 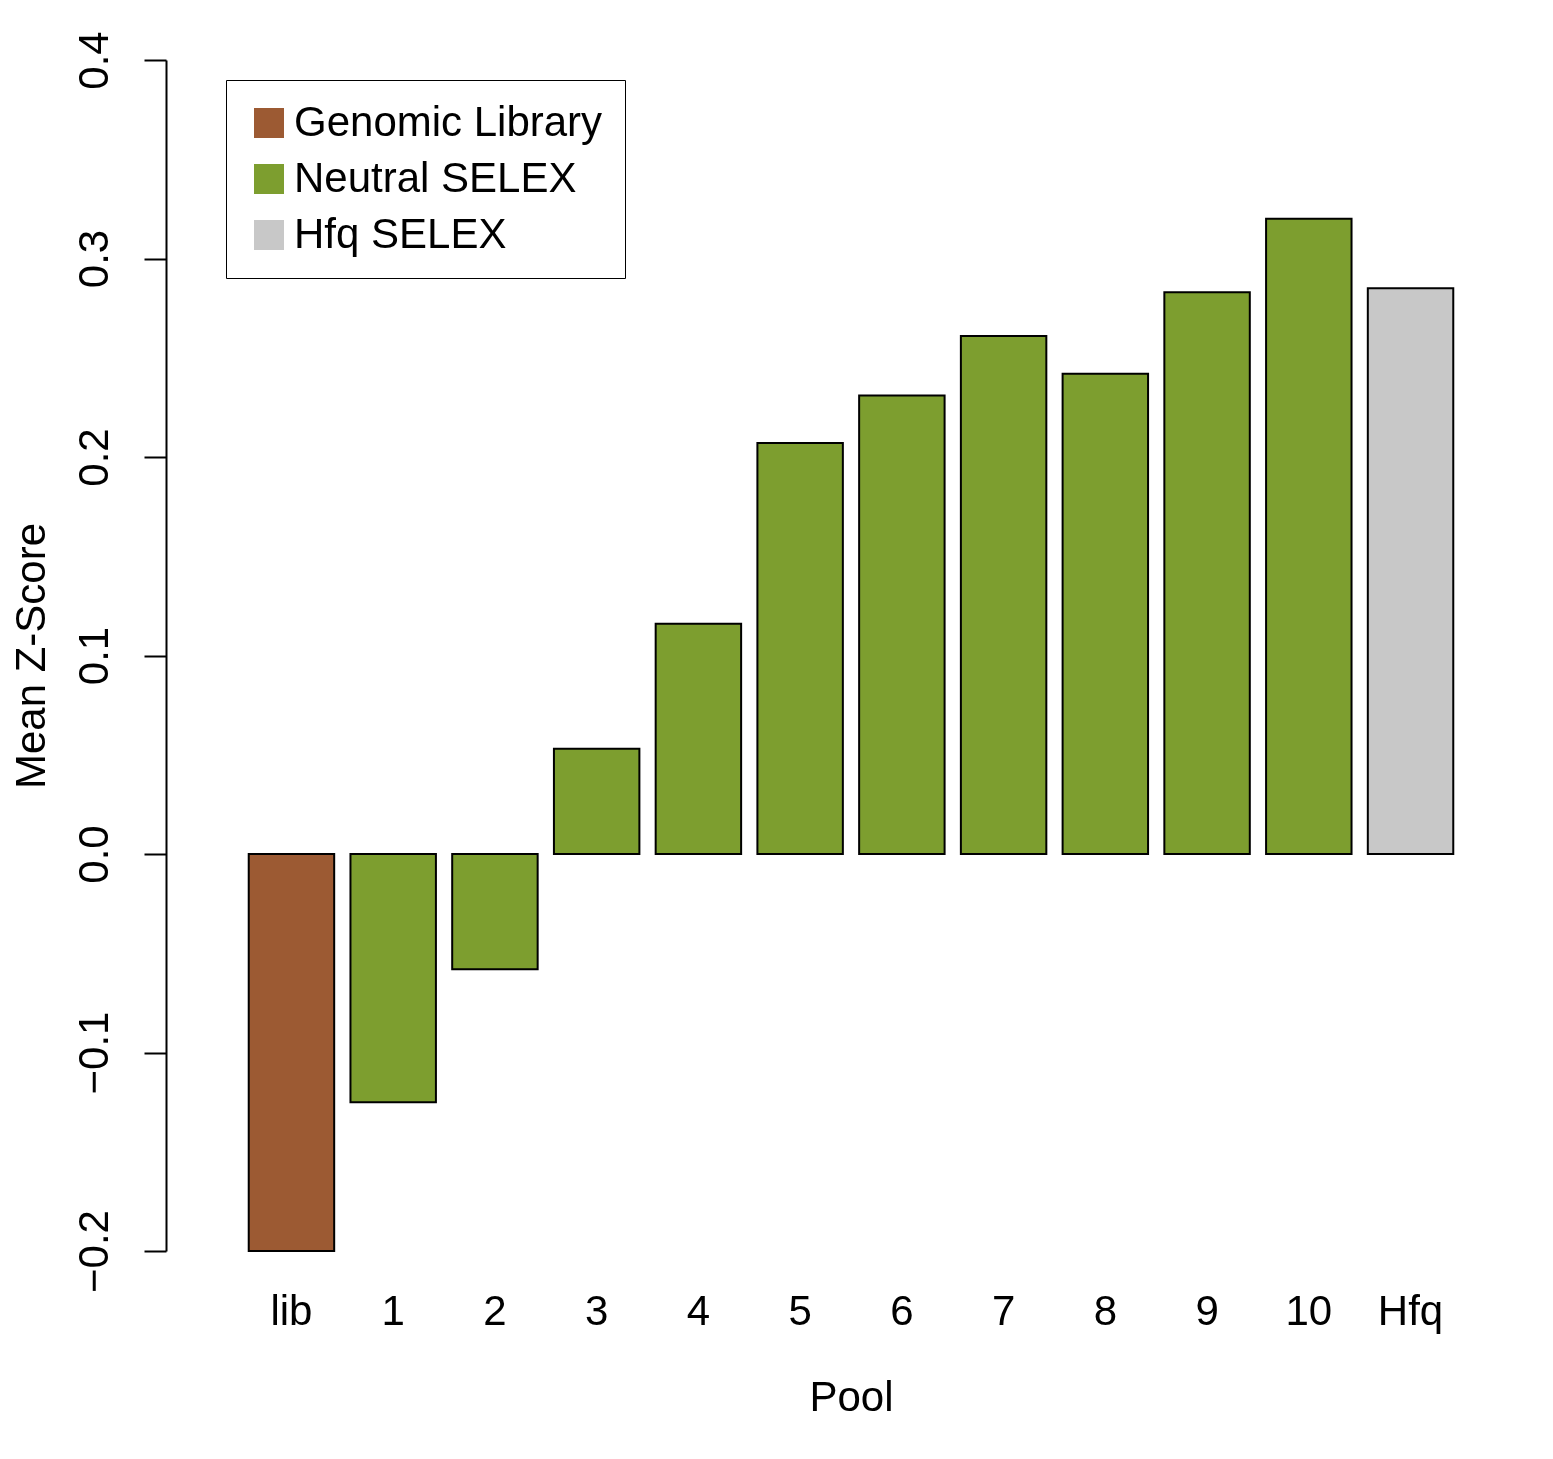 I want to click on y-tick-label: 0.0, so click(x=93, y=854).